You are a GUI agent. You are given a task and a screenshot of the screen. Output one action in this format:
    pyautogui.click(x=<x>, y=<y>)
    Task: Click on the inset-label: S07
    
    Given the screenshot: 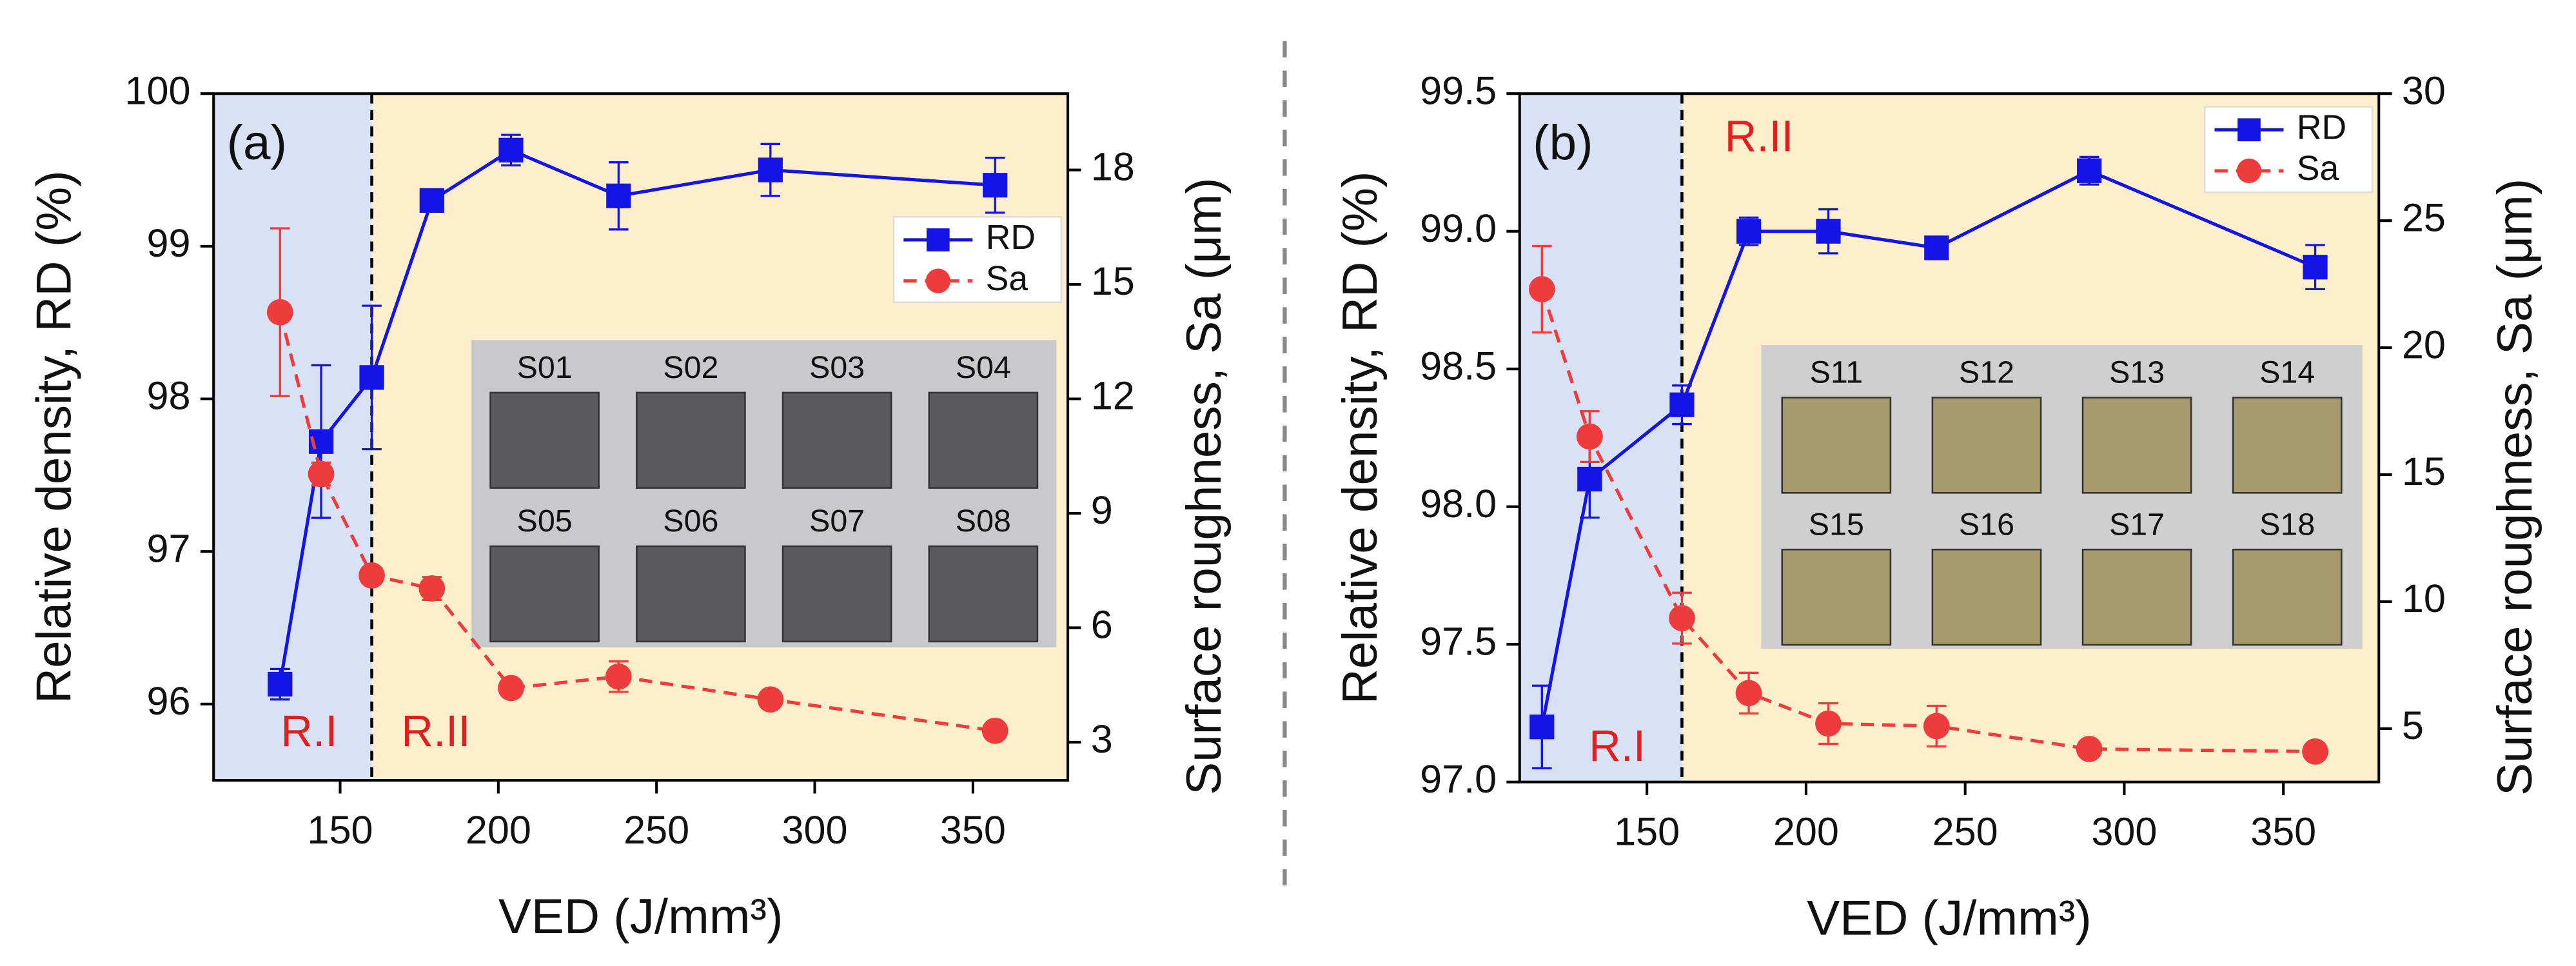 What is the action you would take?
    pyautogui.click(x=837, y=521)
    